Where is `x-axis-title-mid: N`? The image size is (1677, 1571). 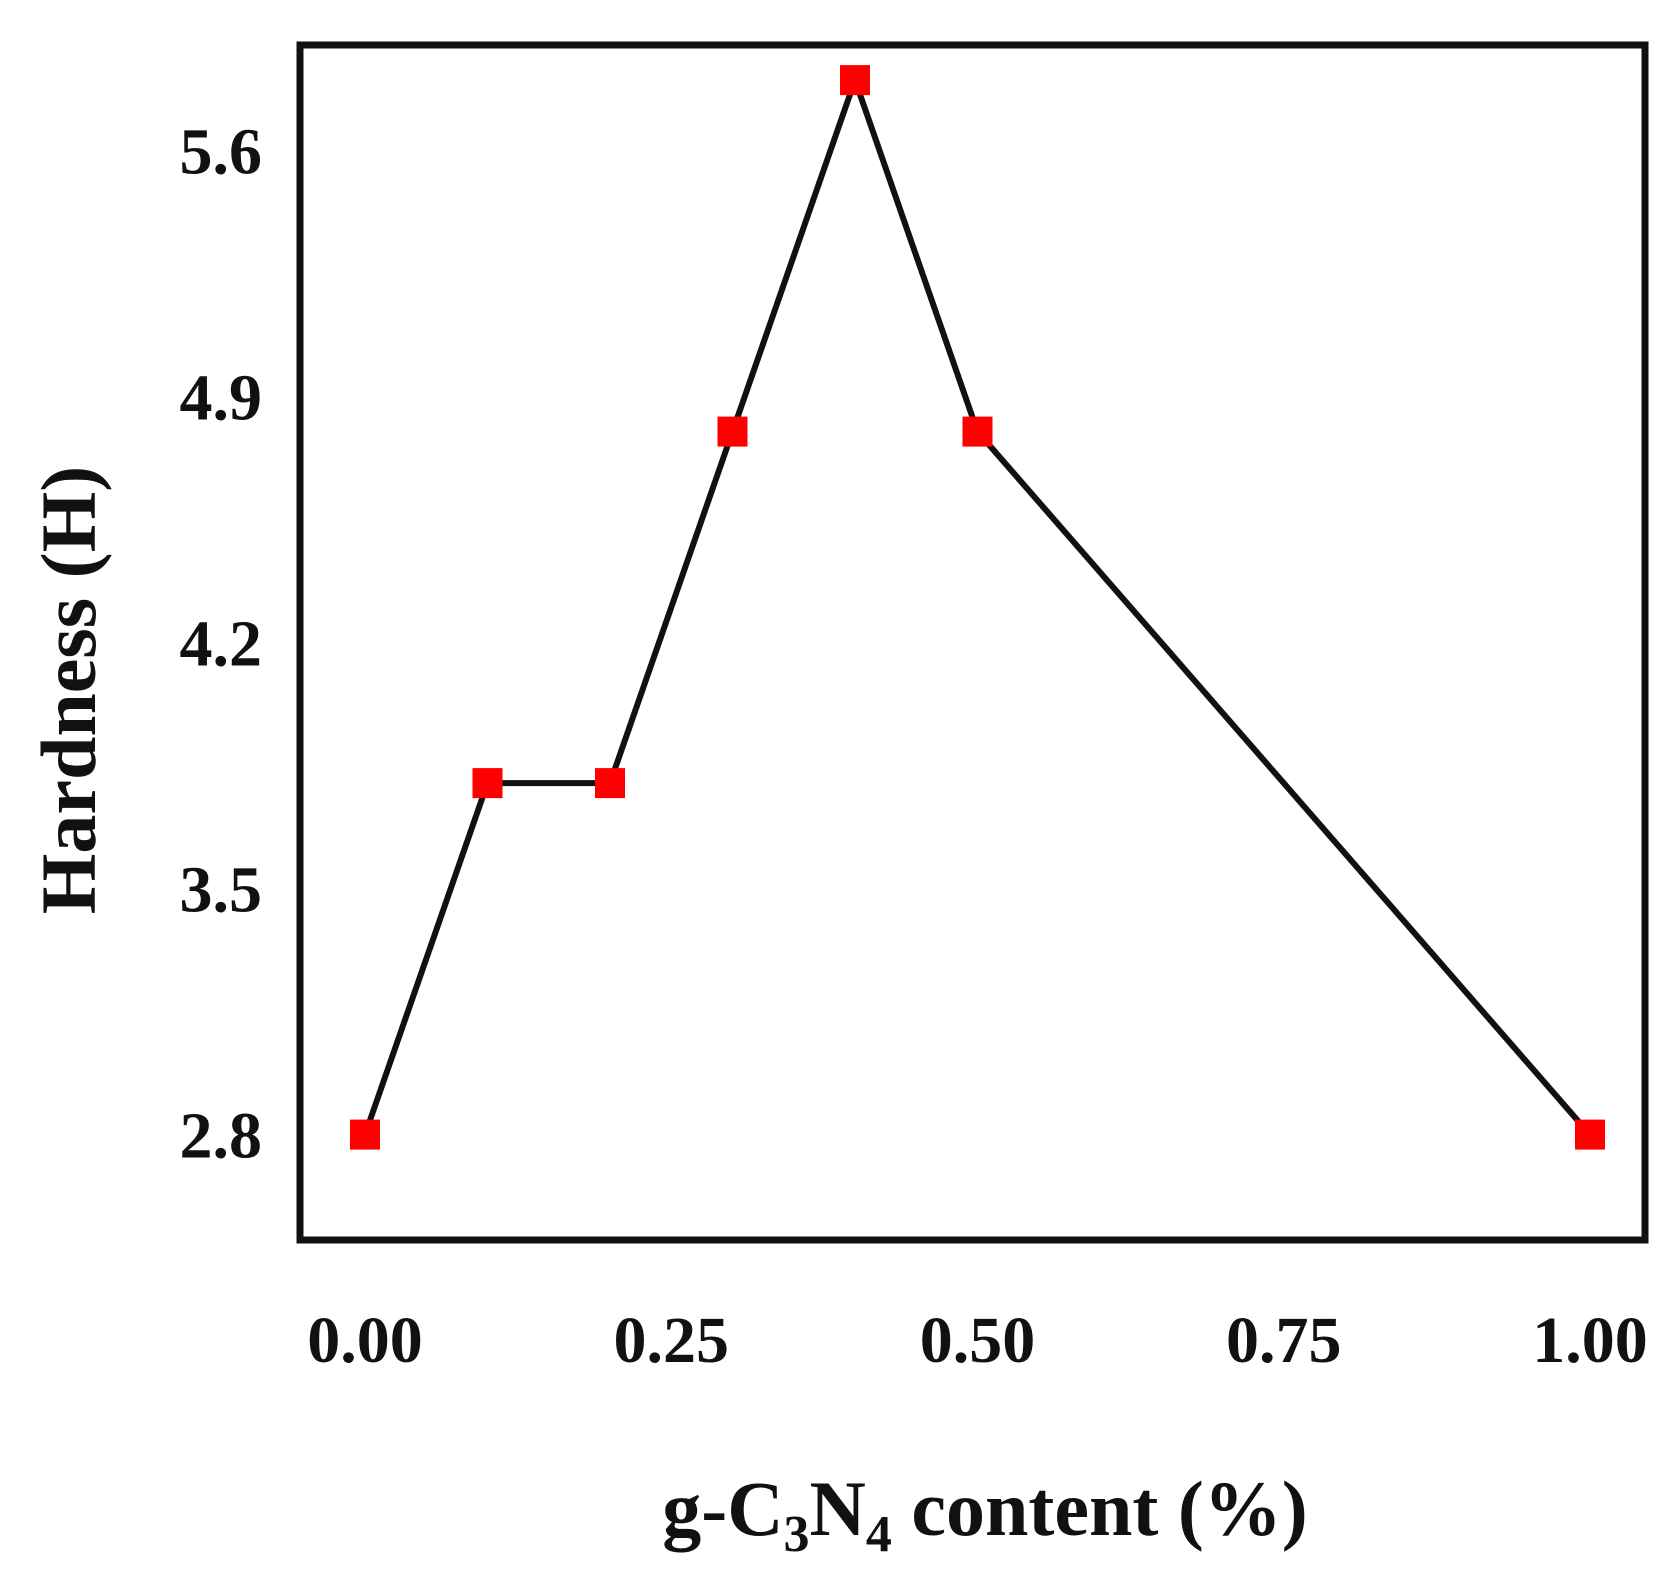 x-axis-title-mid: N is located at coordinates (838, 1508).